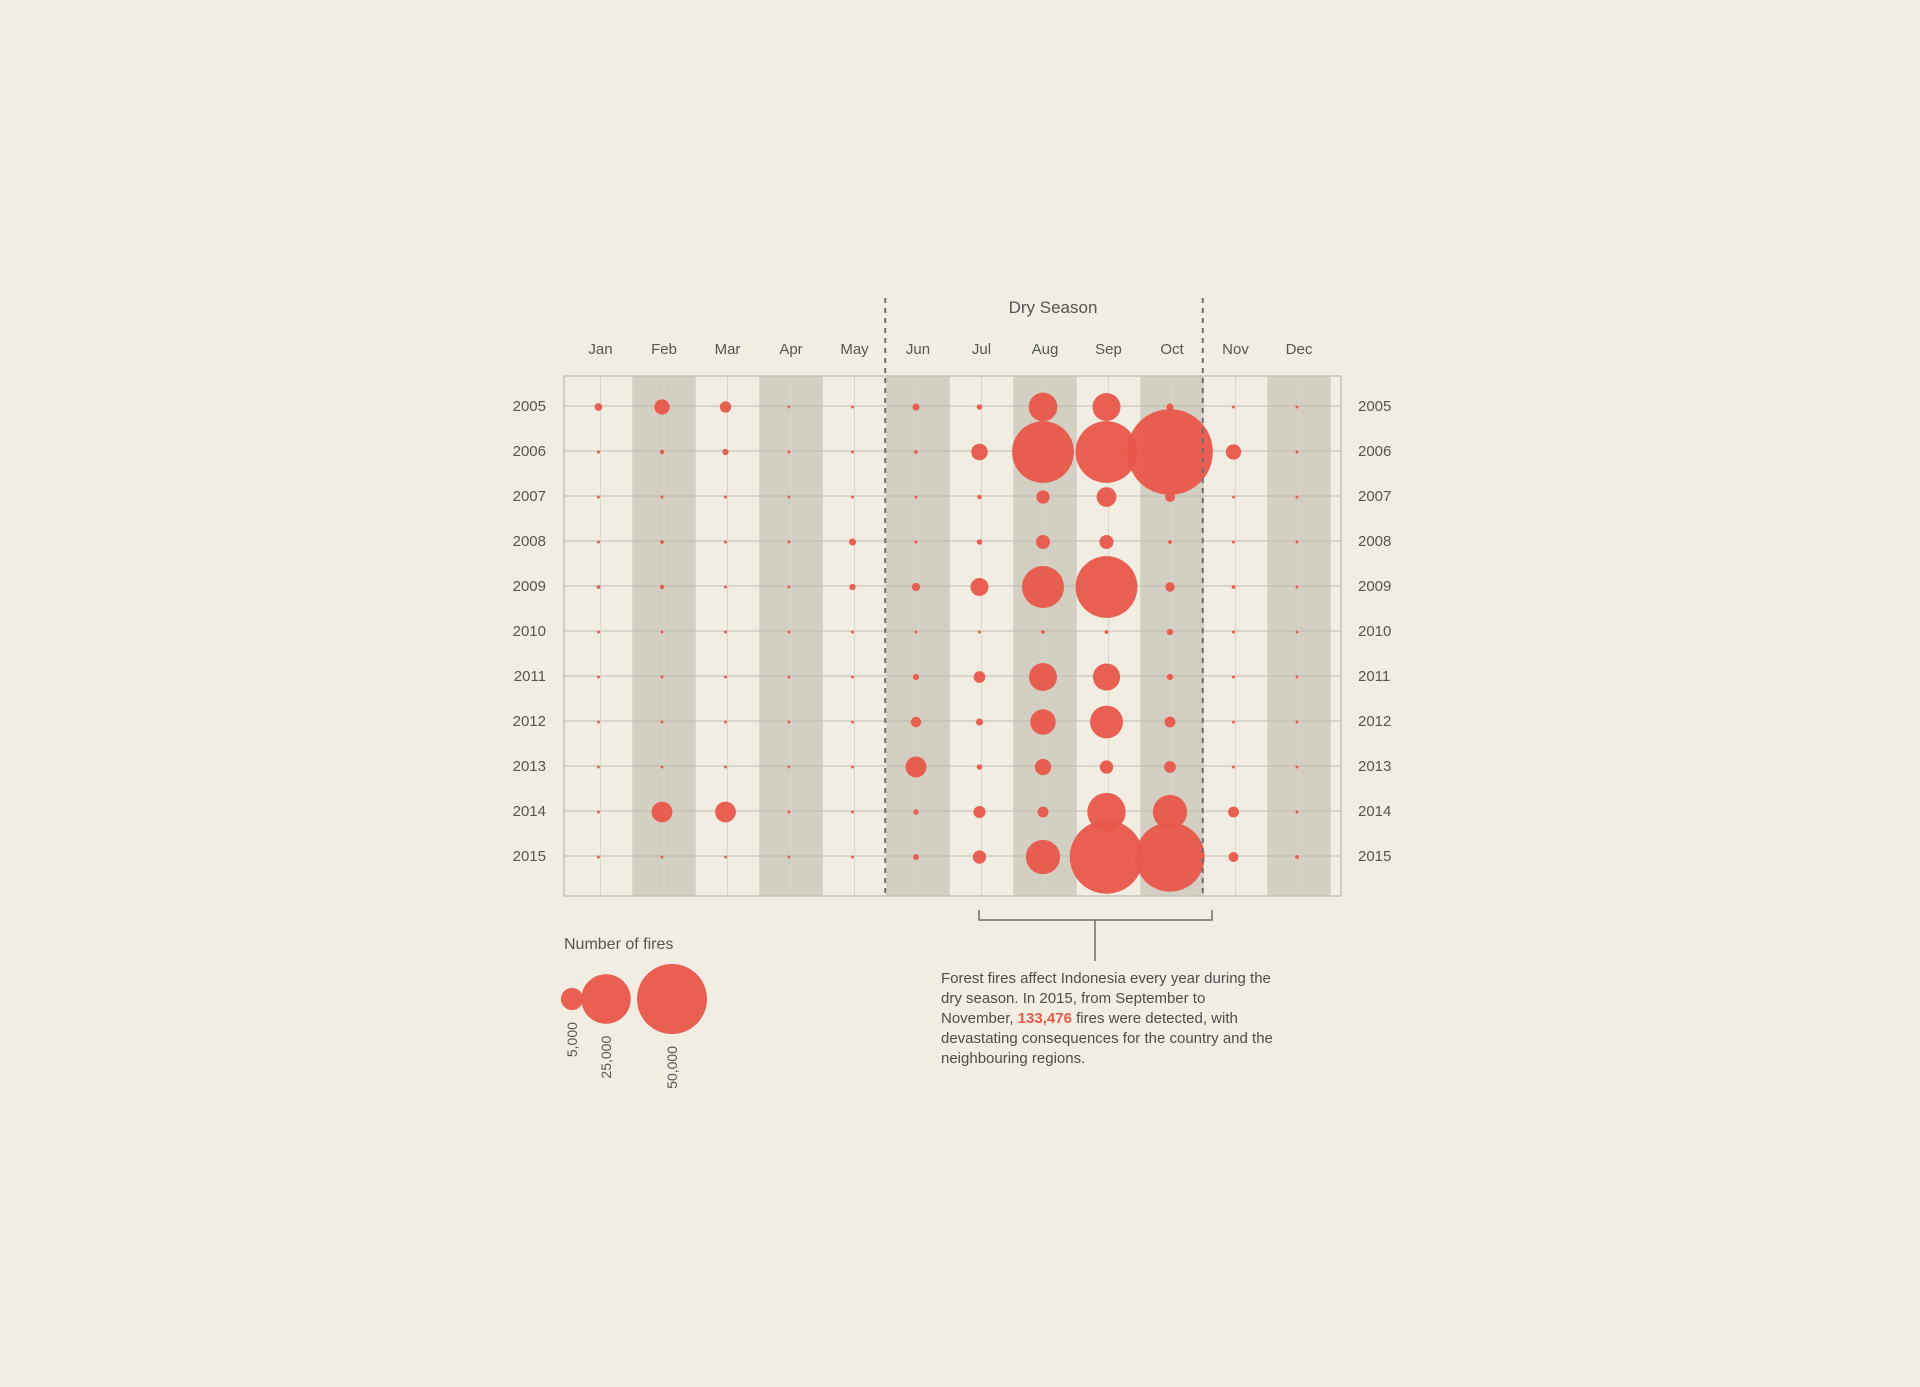  What do you see at coordinates (1044, 1018) in the screenshot?
I see `annotation-highlight-number: 133,476` at bounding box center [1044, 1018].